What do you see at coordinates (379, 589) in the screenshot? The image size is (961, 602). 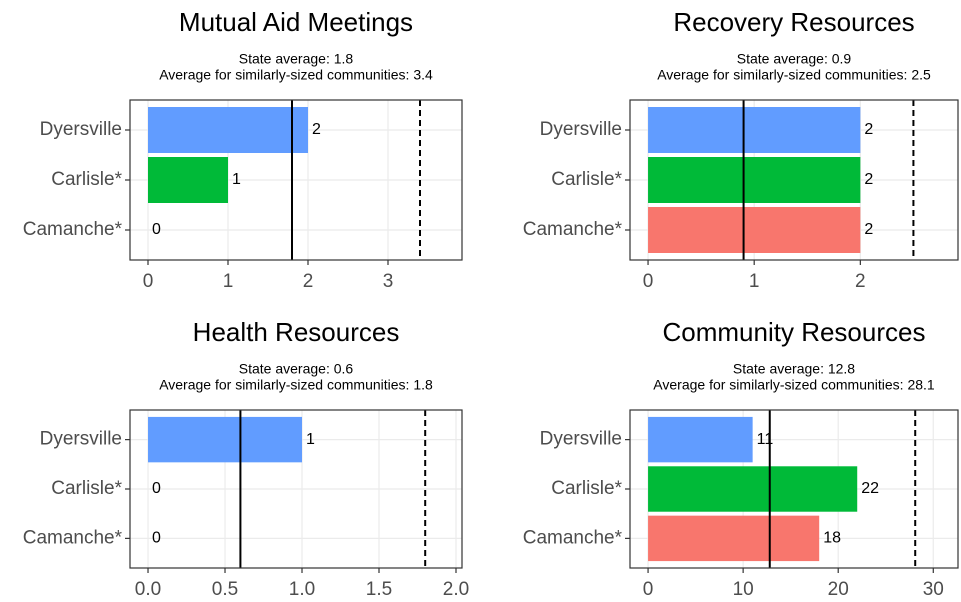 I see `x-tick-label: 1.5` at bounding box center [379, 589].